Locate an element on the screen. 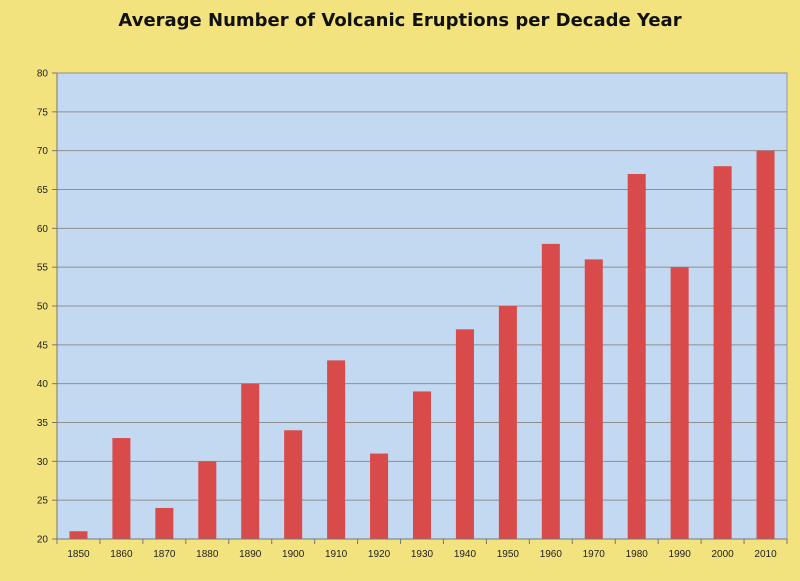 The width and height of the screenshot is (800, 581). x-tick-label: 1900 is located at coordinates (293, 554).